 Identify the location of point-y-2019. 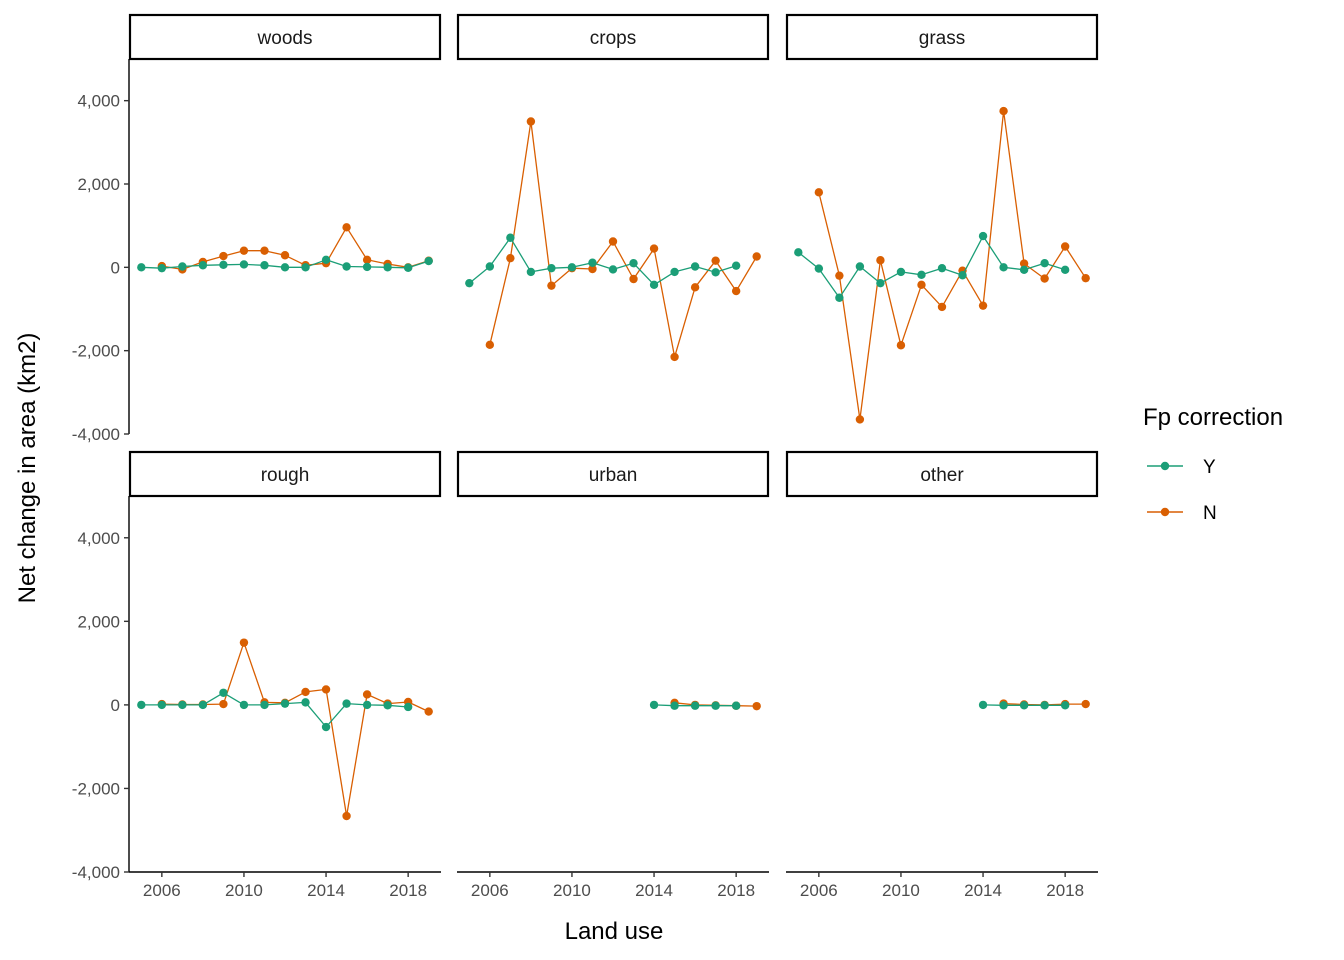
(428, 261).